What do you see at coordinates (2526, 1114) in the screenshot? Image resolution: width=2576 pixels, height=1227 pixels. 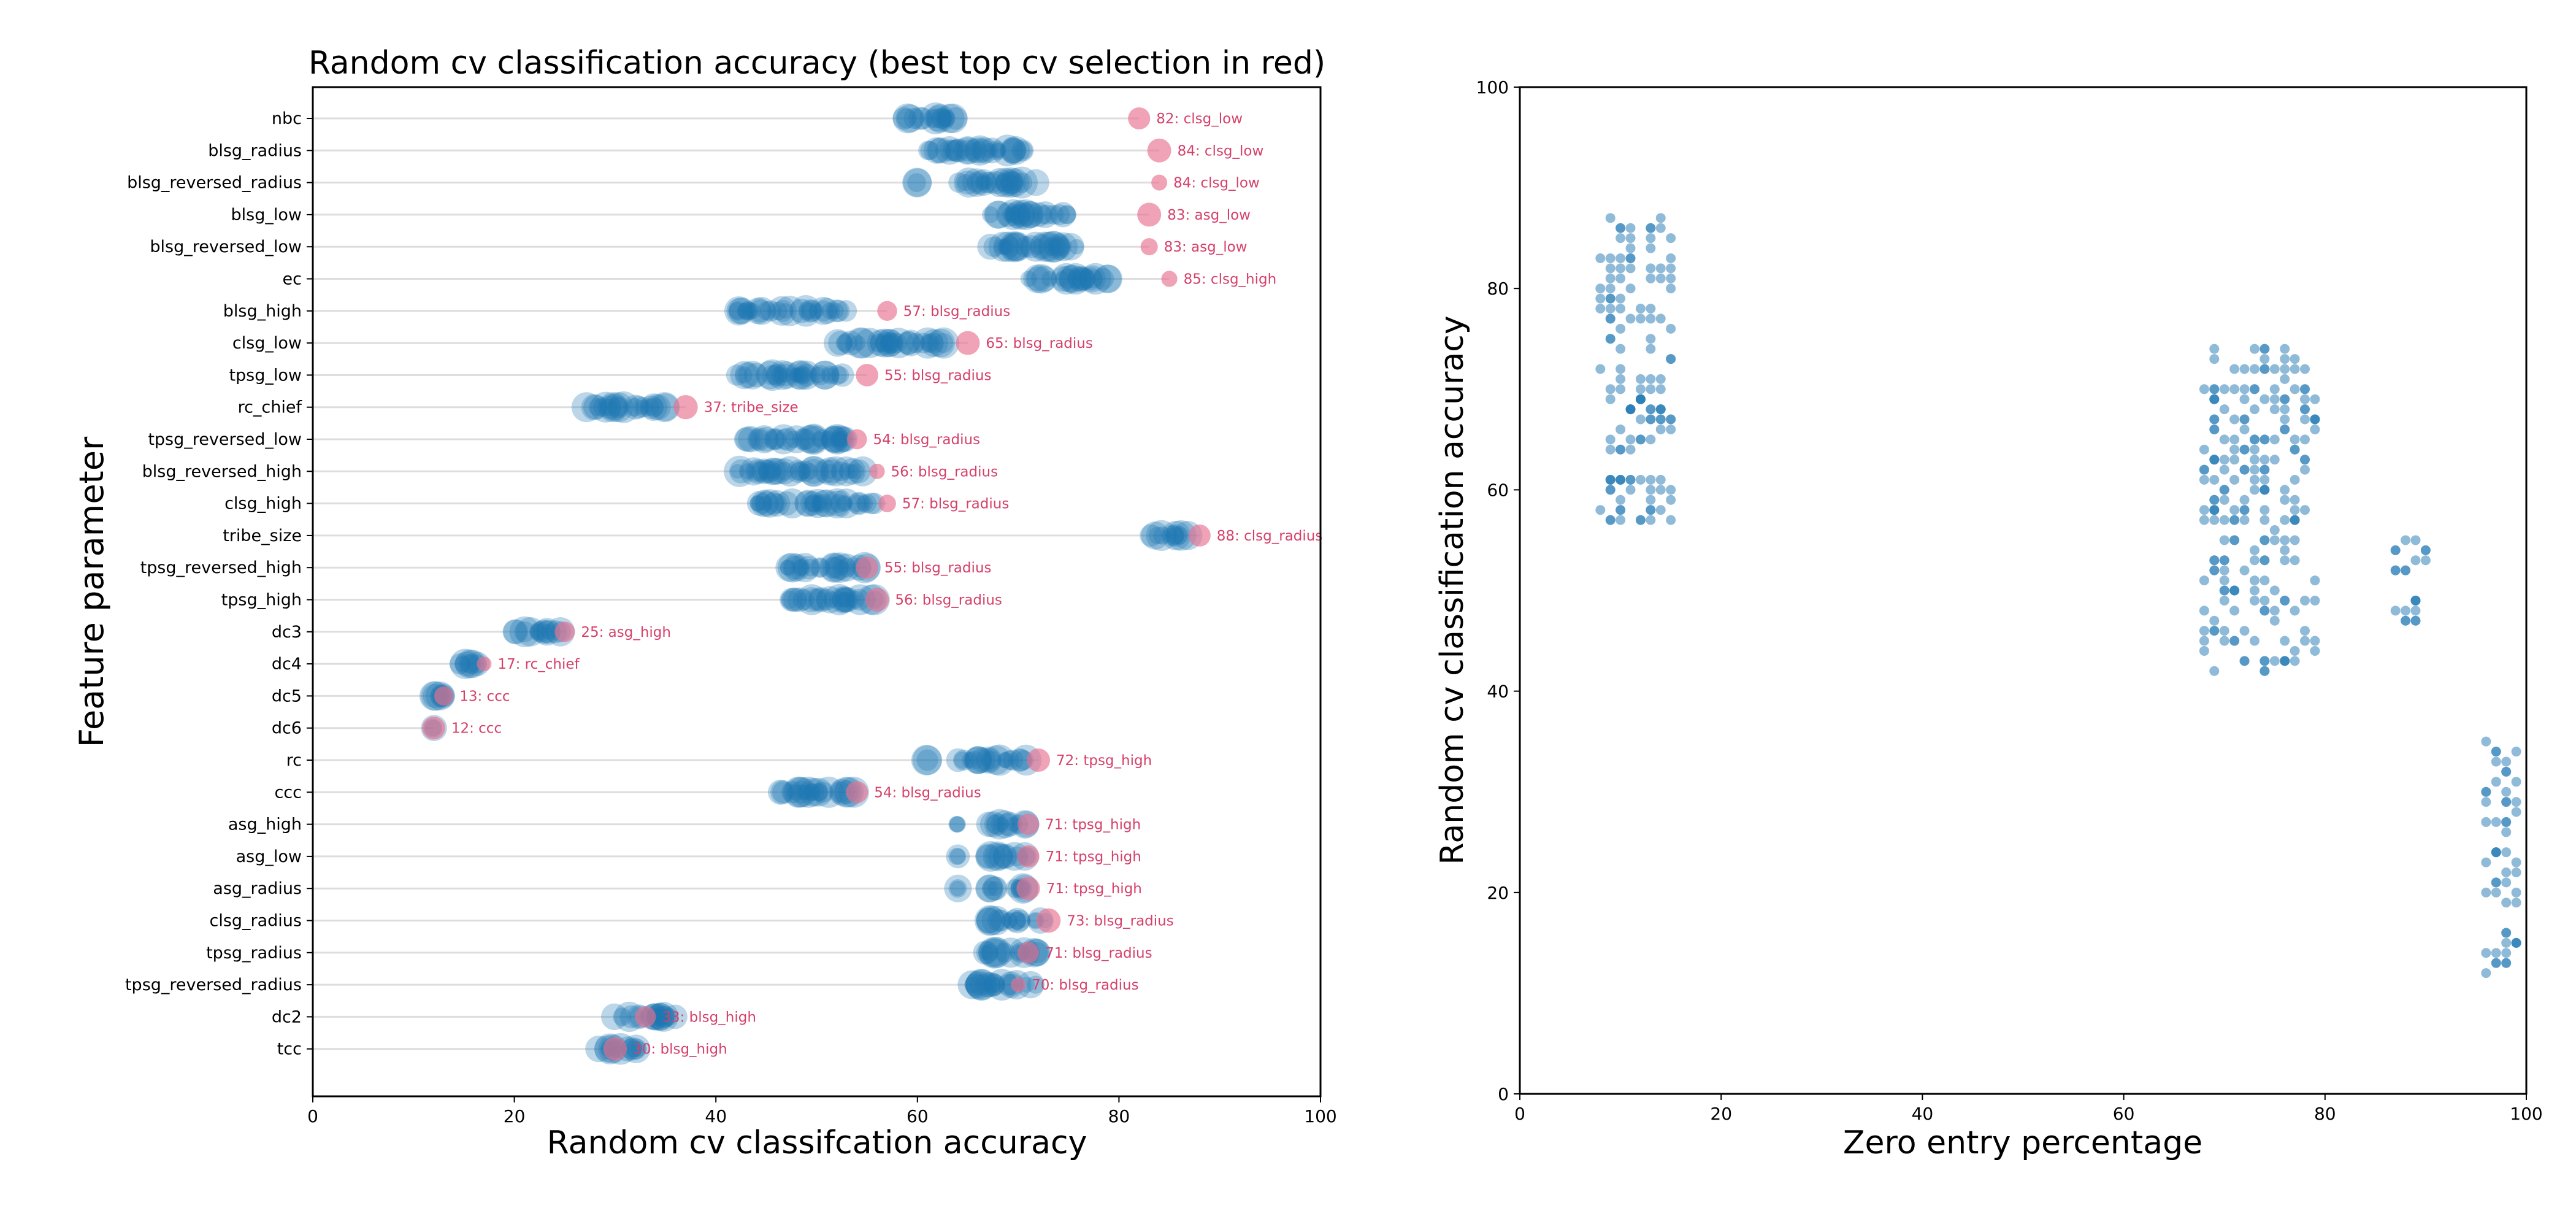 I see `x-tick-label: 100` at bounding box center [2526, 1114].